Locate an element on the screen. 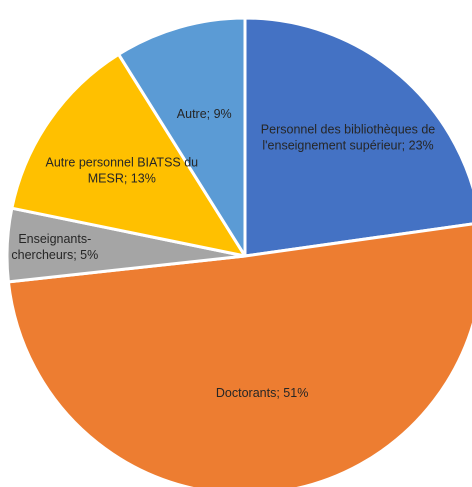 The image size is (472, 487). pie-slice-label-line: Autre; 9% is located at coordinates (204, 114).